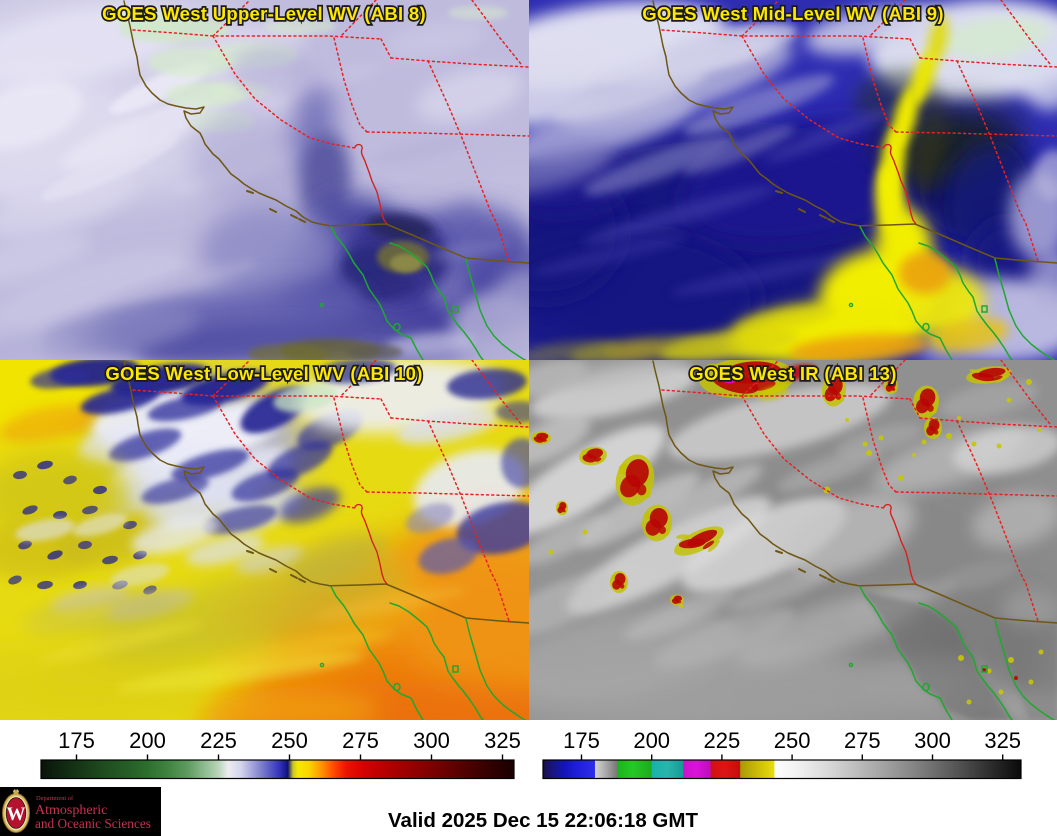 Image resolution: width=1057 pixels, height=836 pixels. Describe the element at coordinates (16, 814) in the screenshot. I see `svg-text: W` at that location.